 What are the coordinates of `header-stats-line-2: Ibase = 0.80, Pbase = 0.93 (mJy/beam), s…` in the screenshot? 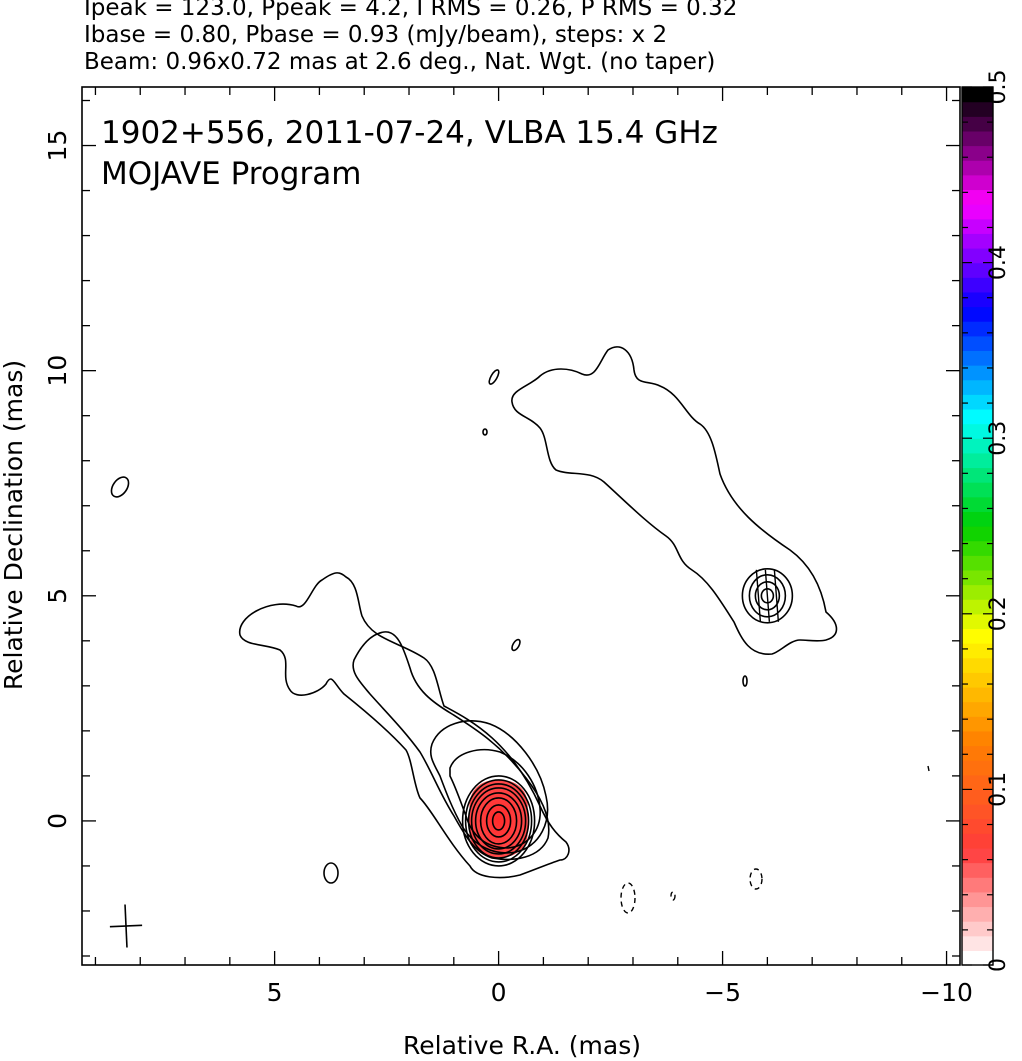 It's located at (376, 35).